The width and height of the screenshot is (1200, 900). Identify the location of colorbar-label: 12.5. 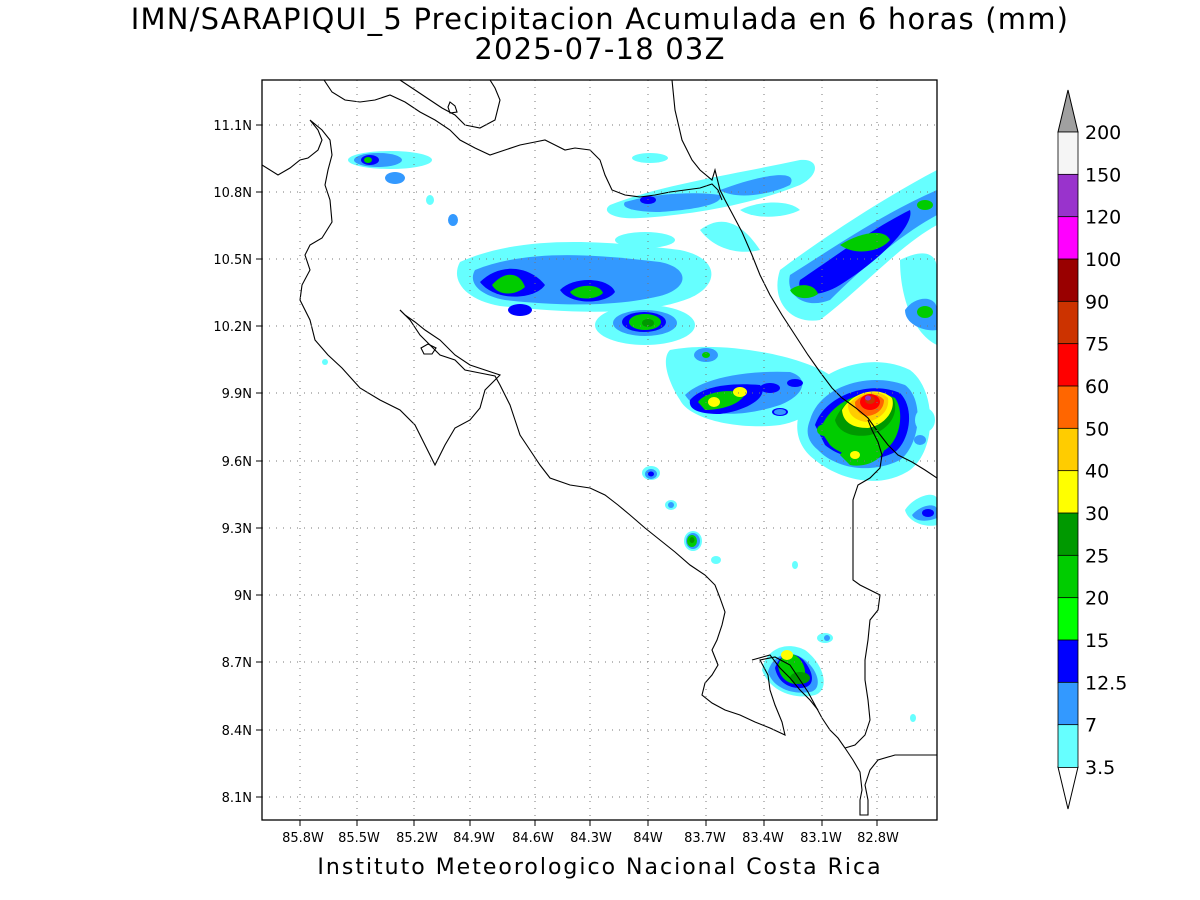
(1106, 683).